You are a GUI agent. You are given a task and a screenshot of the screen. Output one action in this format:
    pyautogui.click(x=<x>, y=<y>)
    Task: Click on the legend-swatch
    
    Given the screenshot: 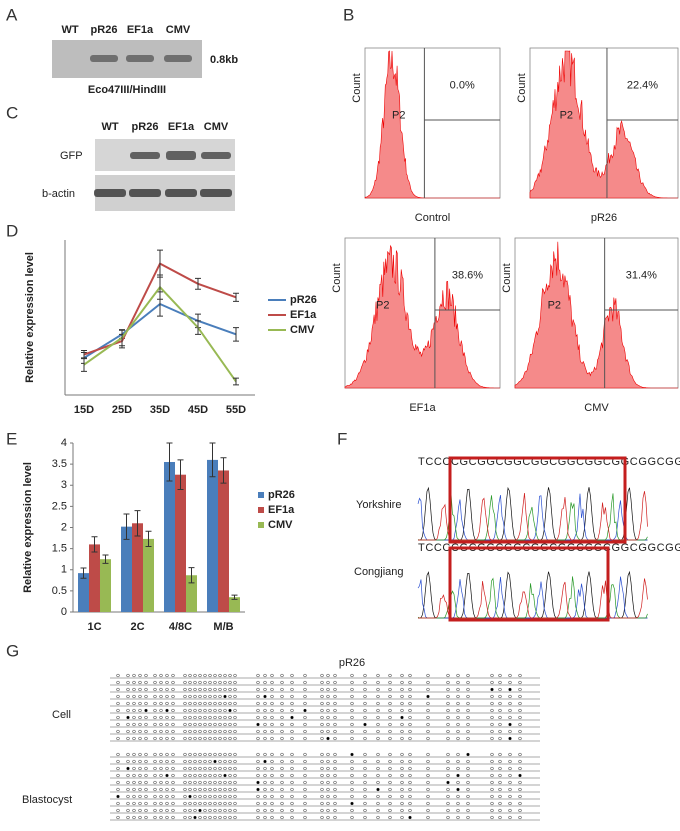 What is the action you would take?
    pyautogui.click(x=261, y=525)
    